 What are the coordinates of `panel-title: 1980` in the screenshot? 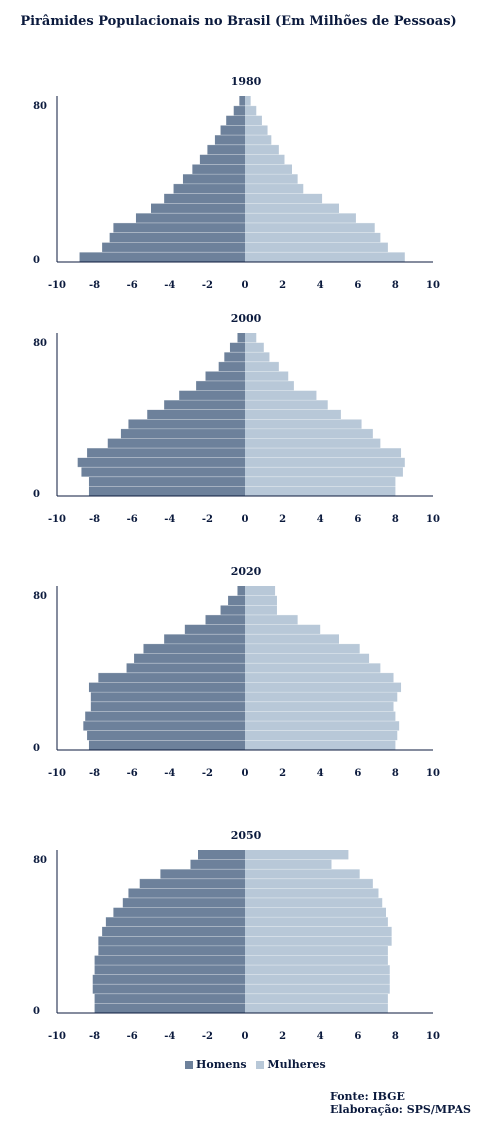 It's located at (246, 81).